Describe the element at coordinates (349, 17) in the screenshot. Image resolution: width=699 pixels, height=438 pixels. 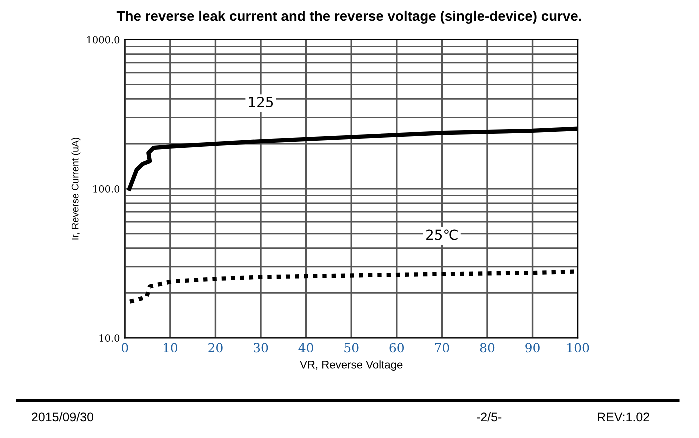
I see `chart-title: The reverse leak current and the reverse voltage (single-device) curve.` at that location.